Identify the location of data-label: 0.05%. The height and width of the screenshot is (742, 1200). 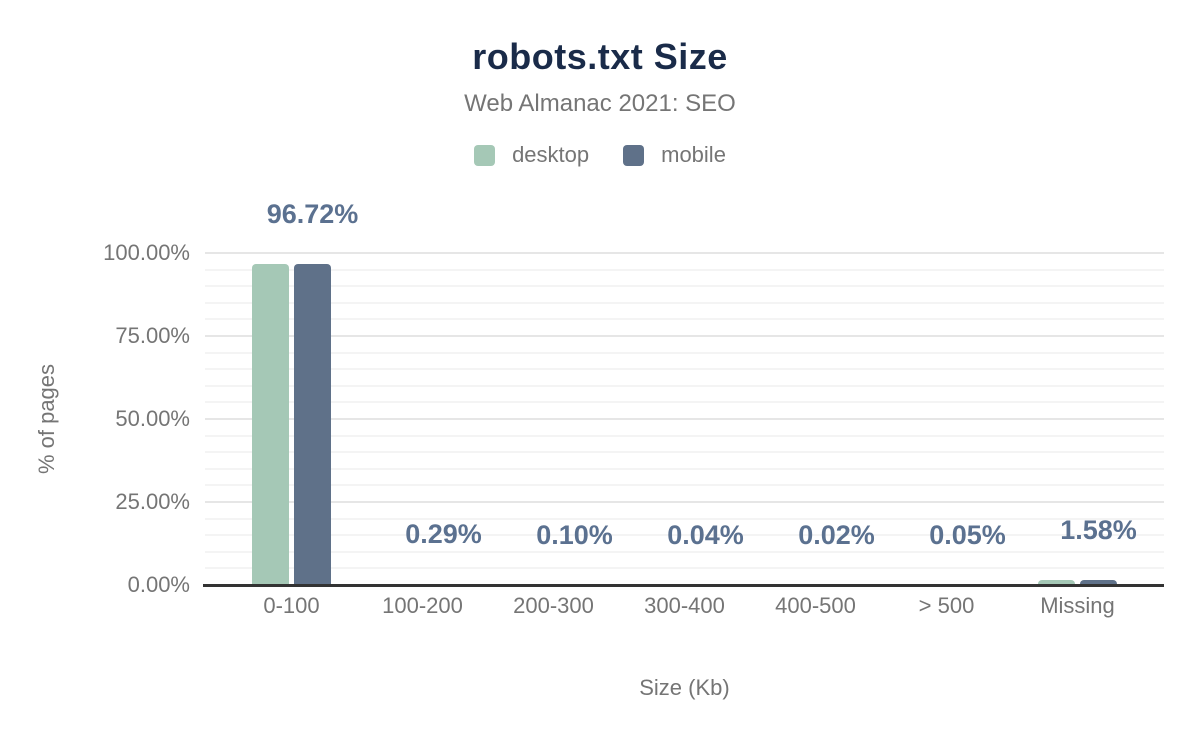
(967, 534).